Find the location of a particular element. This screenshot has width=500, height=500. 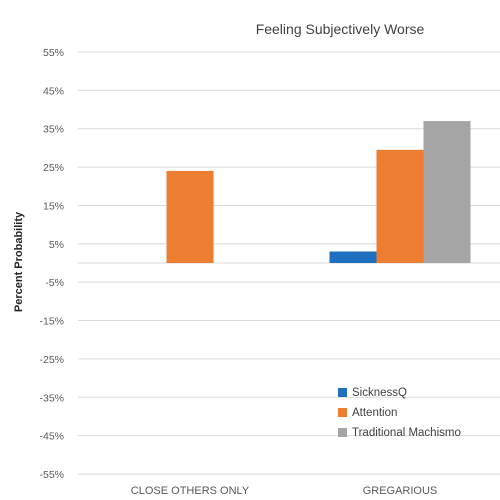

y-tick-label: 15% is located at coordinates (53, 206).